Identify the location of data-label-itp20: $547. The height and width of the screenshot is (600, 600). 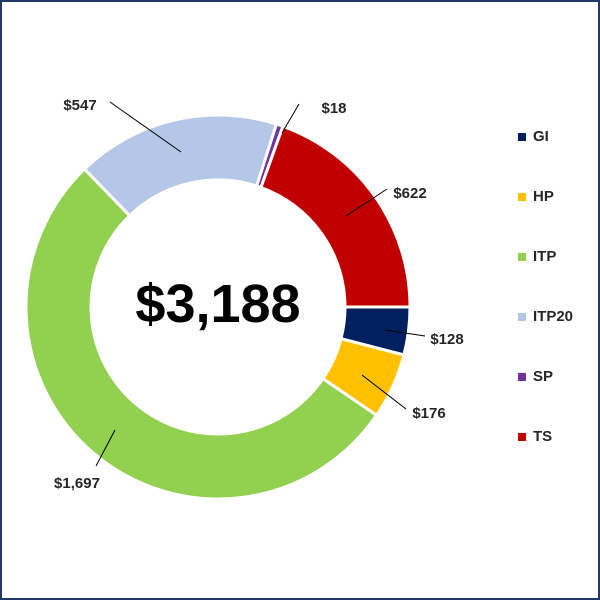
(79, 105).